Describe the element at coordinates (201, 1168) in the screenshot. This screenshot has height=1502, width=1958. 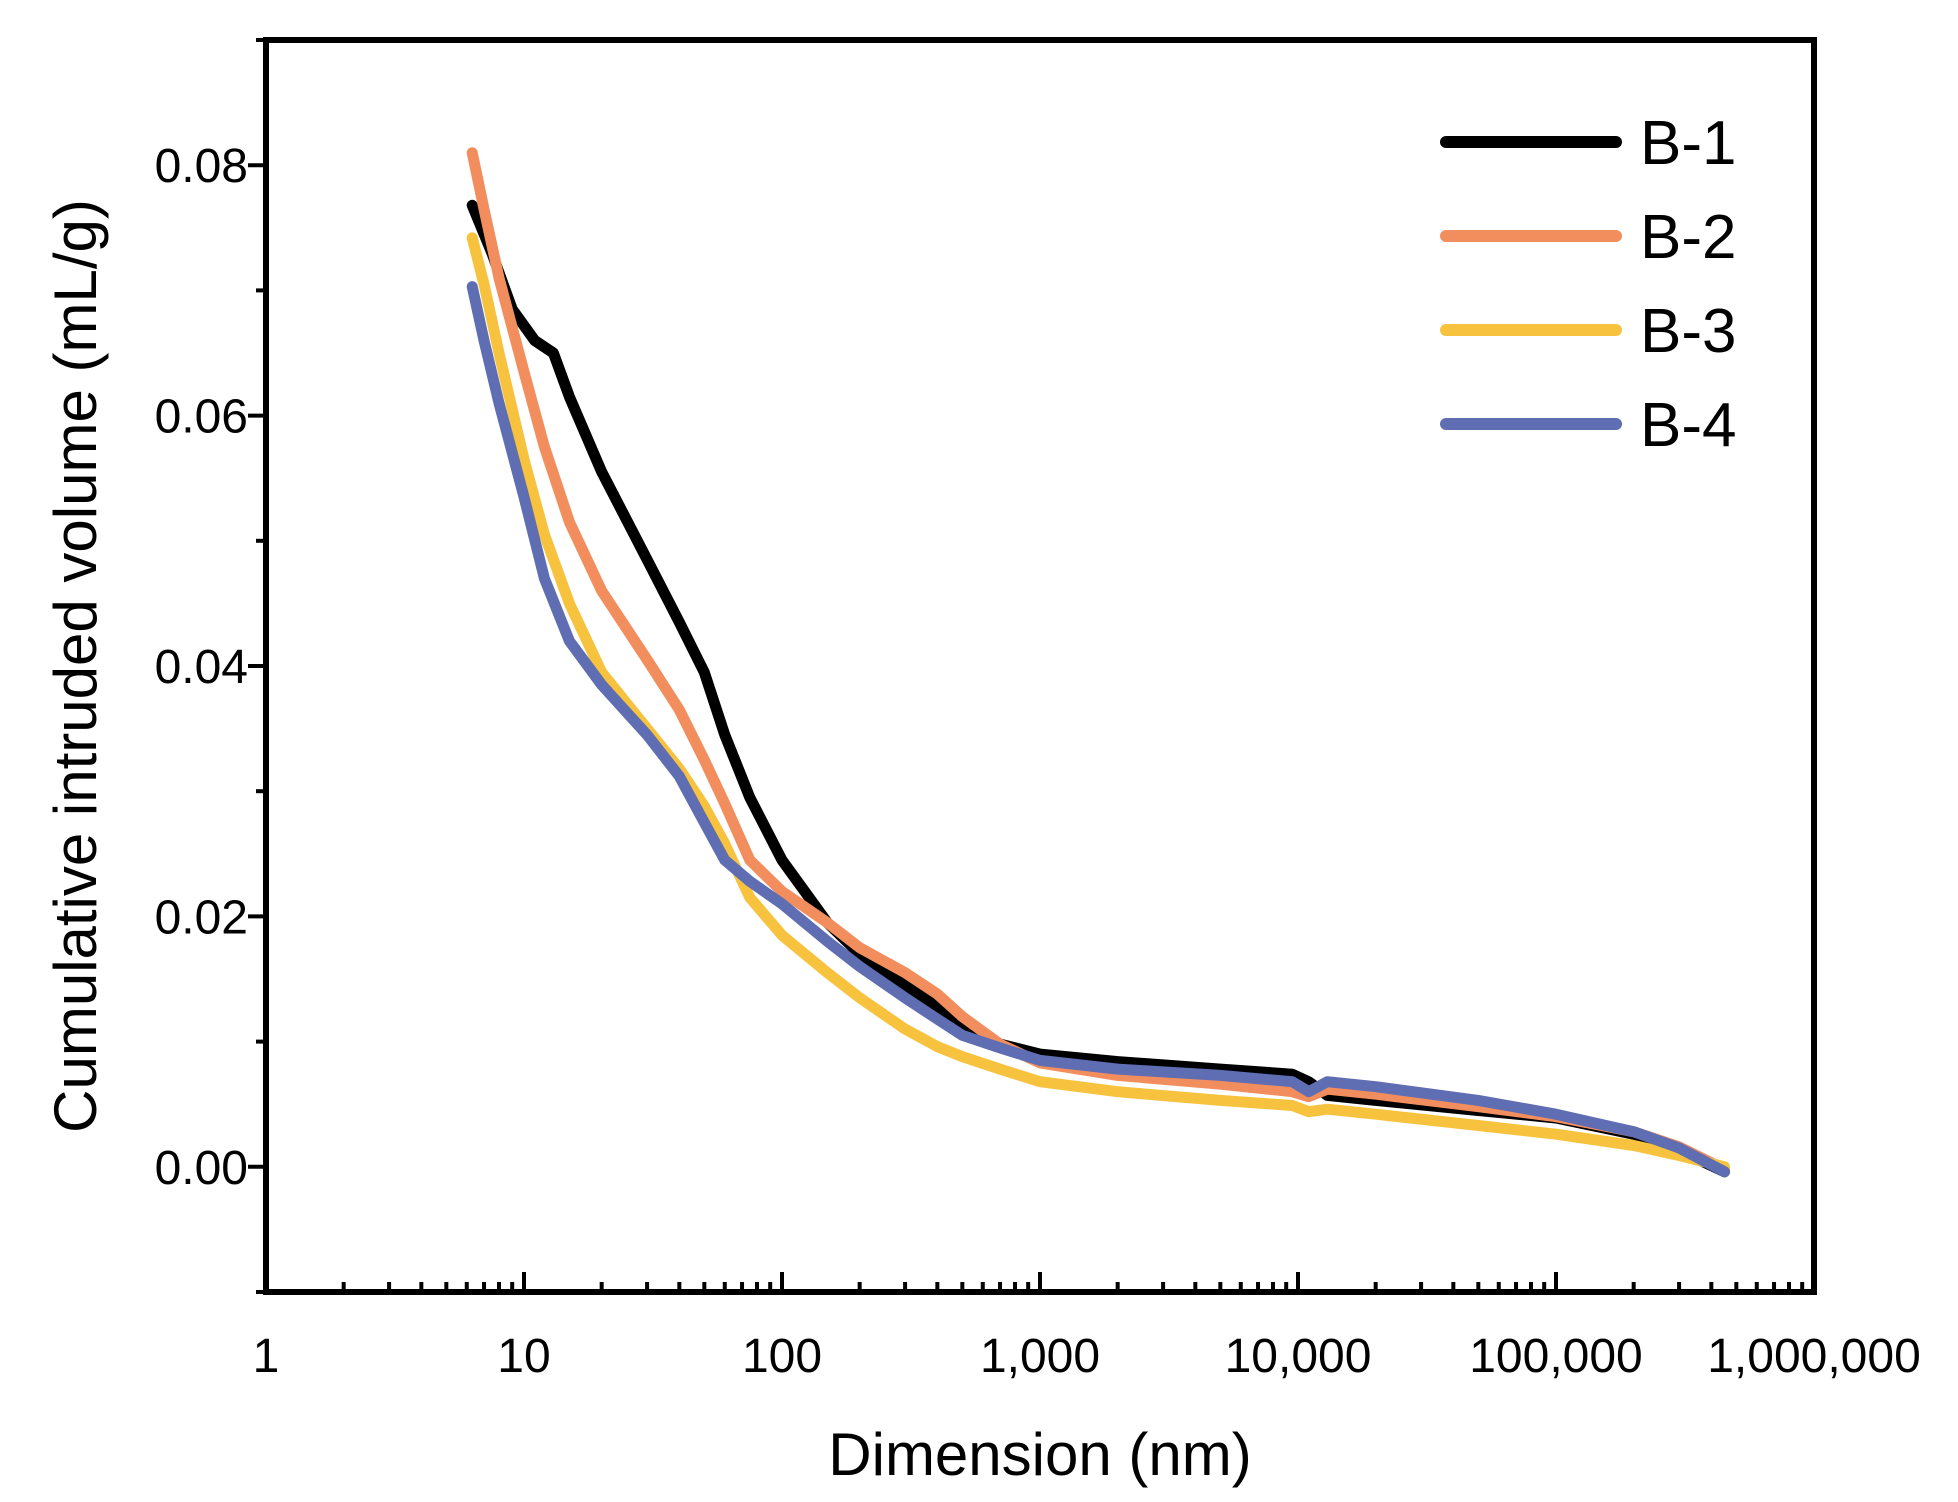
I see `y-tick-label: 0.00` at that location.